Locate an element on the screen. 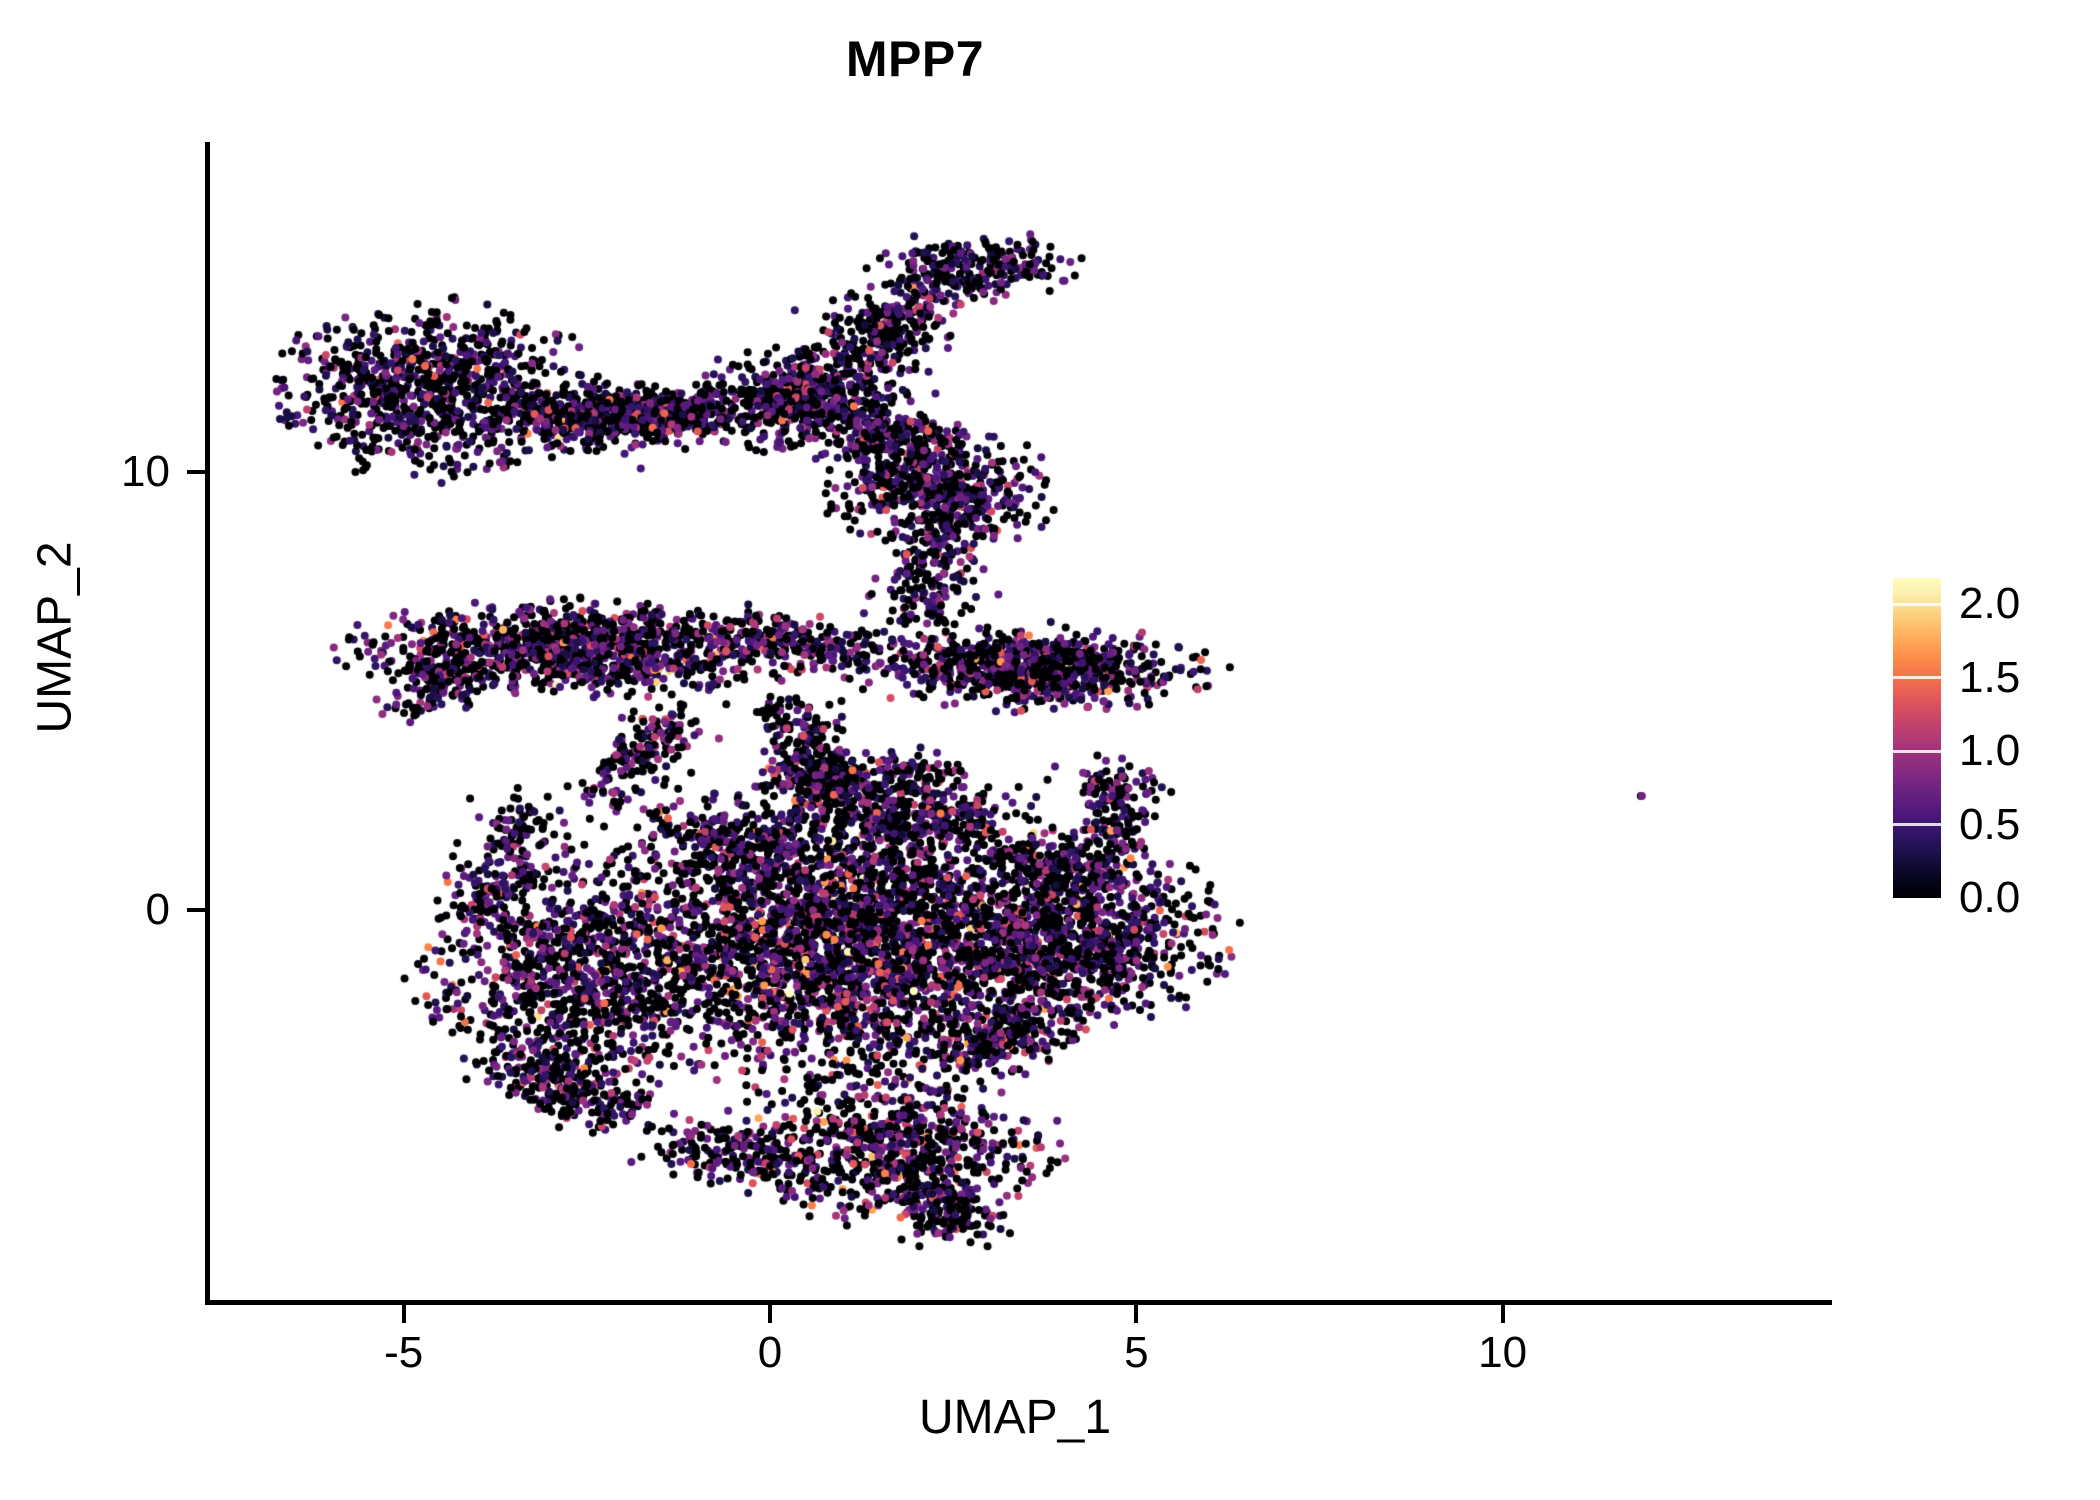 This screenshot has width=2100, height=1500. y-axis-label: UMAP_2 is located at coordinates (55, 637).